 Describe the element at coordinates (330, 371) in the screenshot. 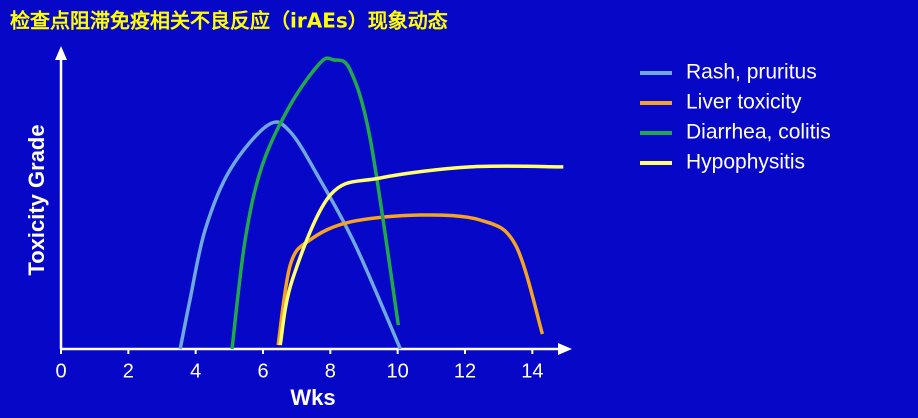

I see `x-tick-label: 8` at that location.